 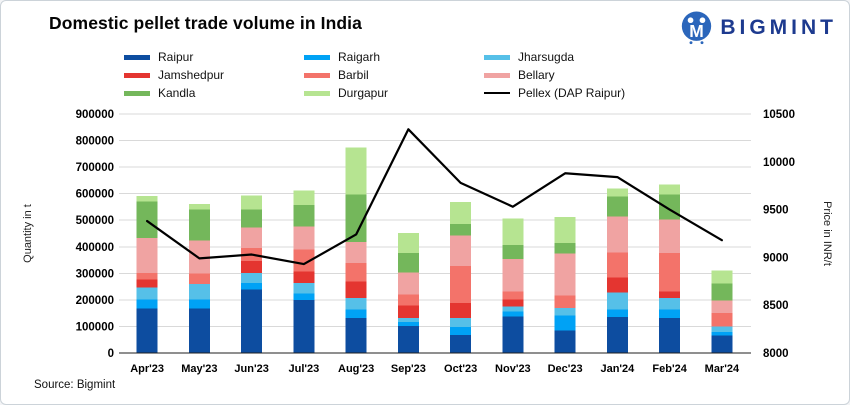 I want to click on left-axis-tick-label: 600000, so click(x=95, y=195).